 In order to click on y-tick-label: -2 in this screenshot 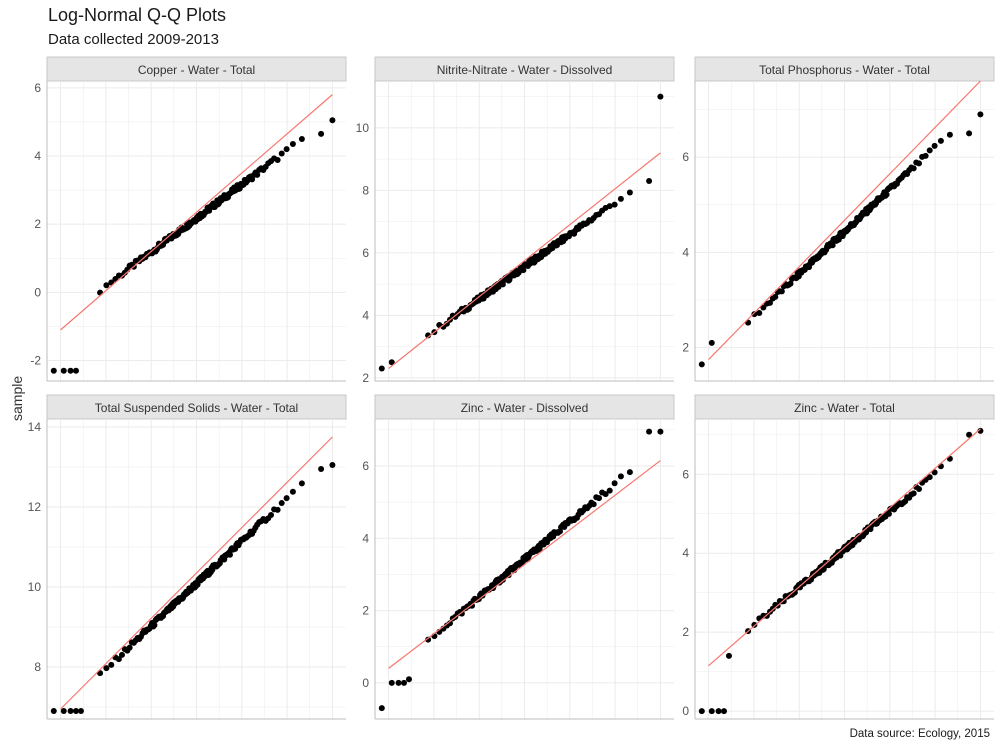, I will do `click(35, 361)`.